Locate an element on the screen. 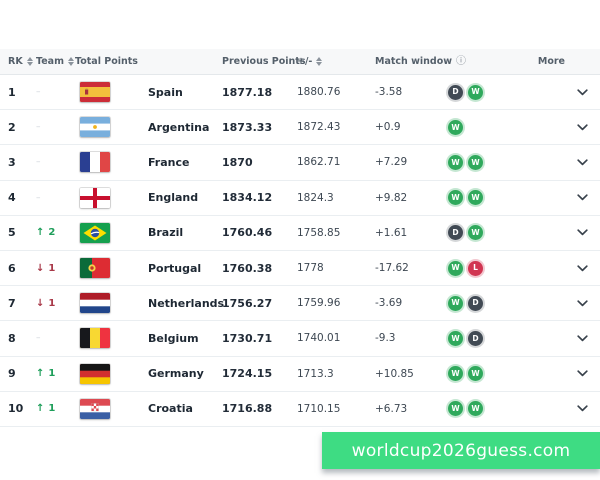 The width and height of the screenshot is (600, 480). previous-points: 1758.85 is located at coordinates (319, 232).